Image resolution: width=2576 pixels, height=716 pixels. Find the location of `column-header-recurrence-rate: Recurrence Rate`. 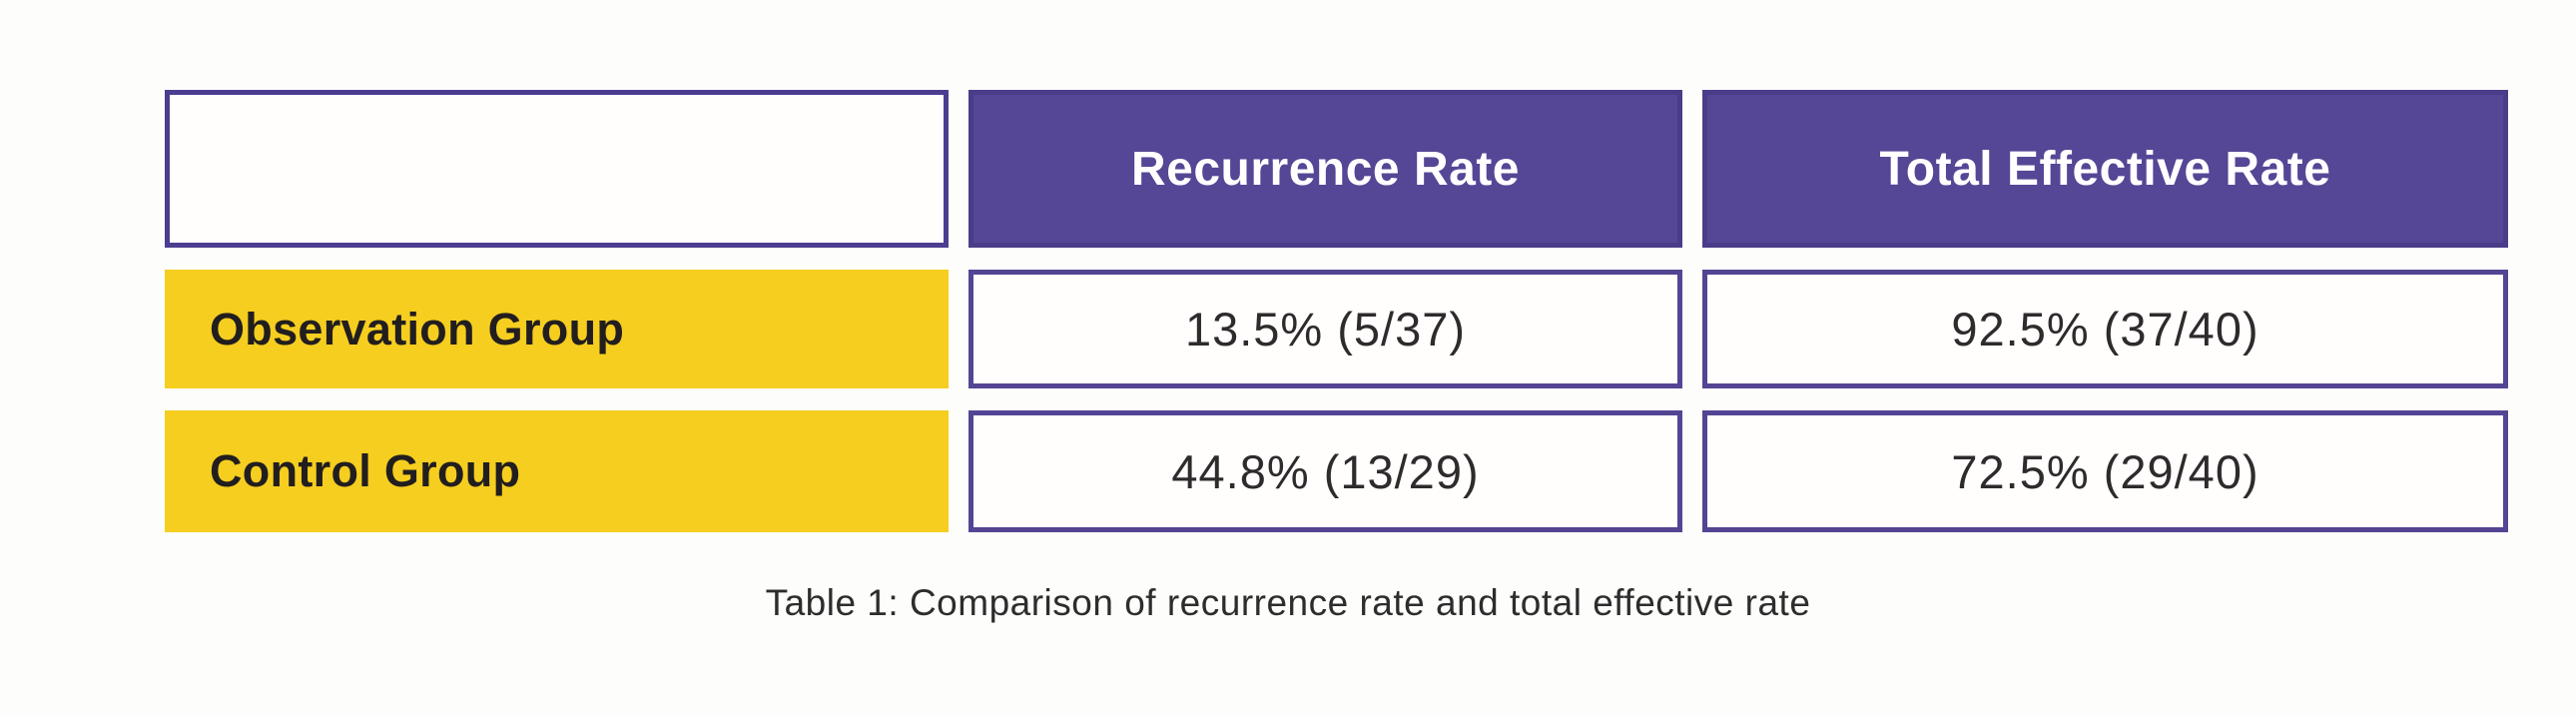

column-header-recurrence-rate: Recurrence Rate is located at coordinates (1325, 169).